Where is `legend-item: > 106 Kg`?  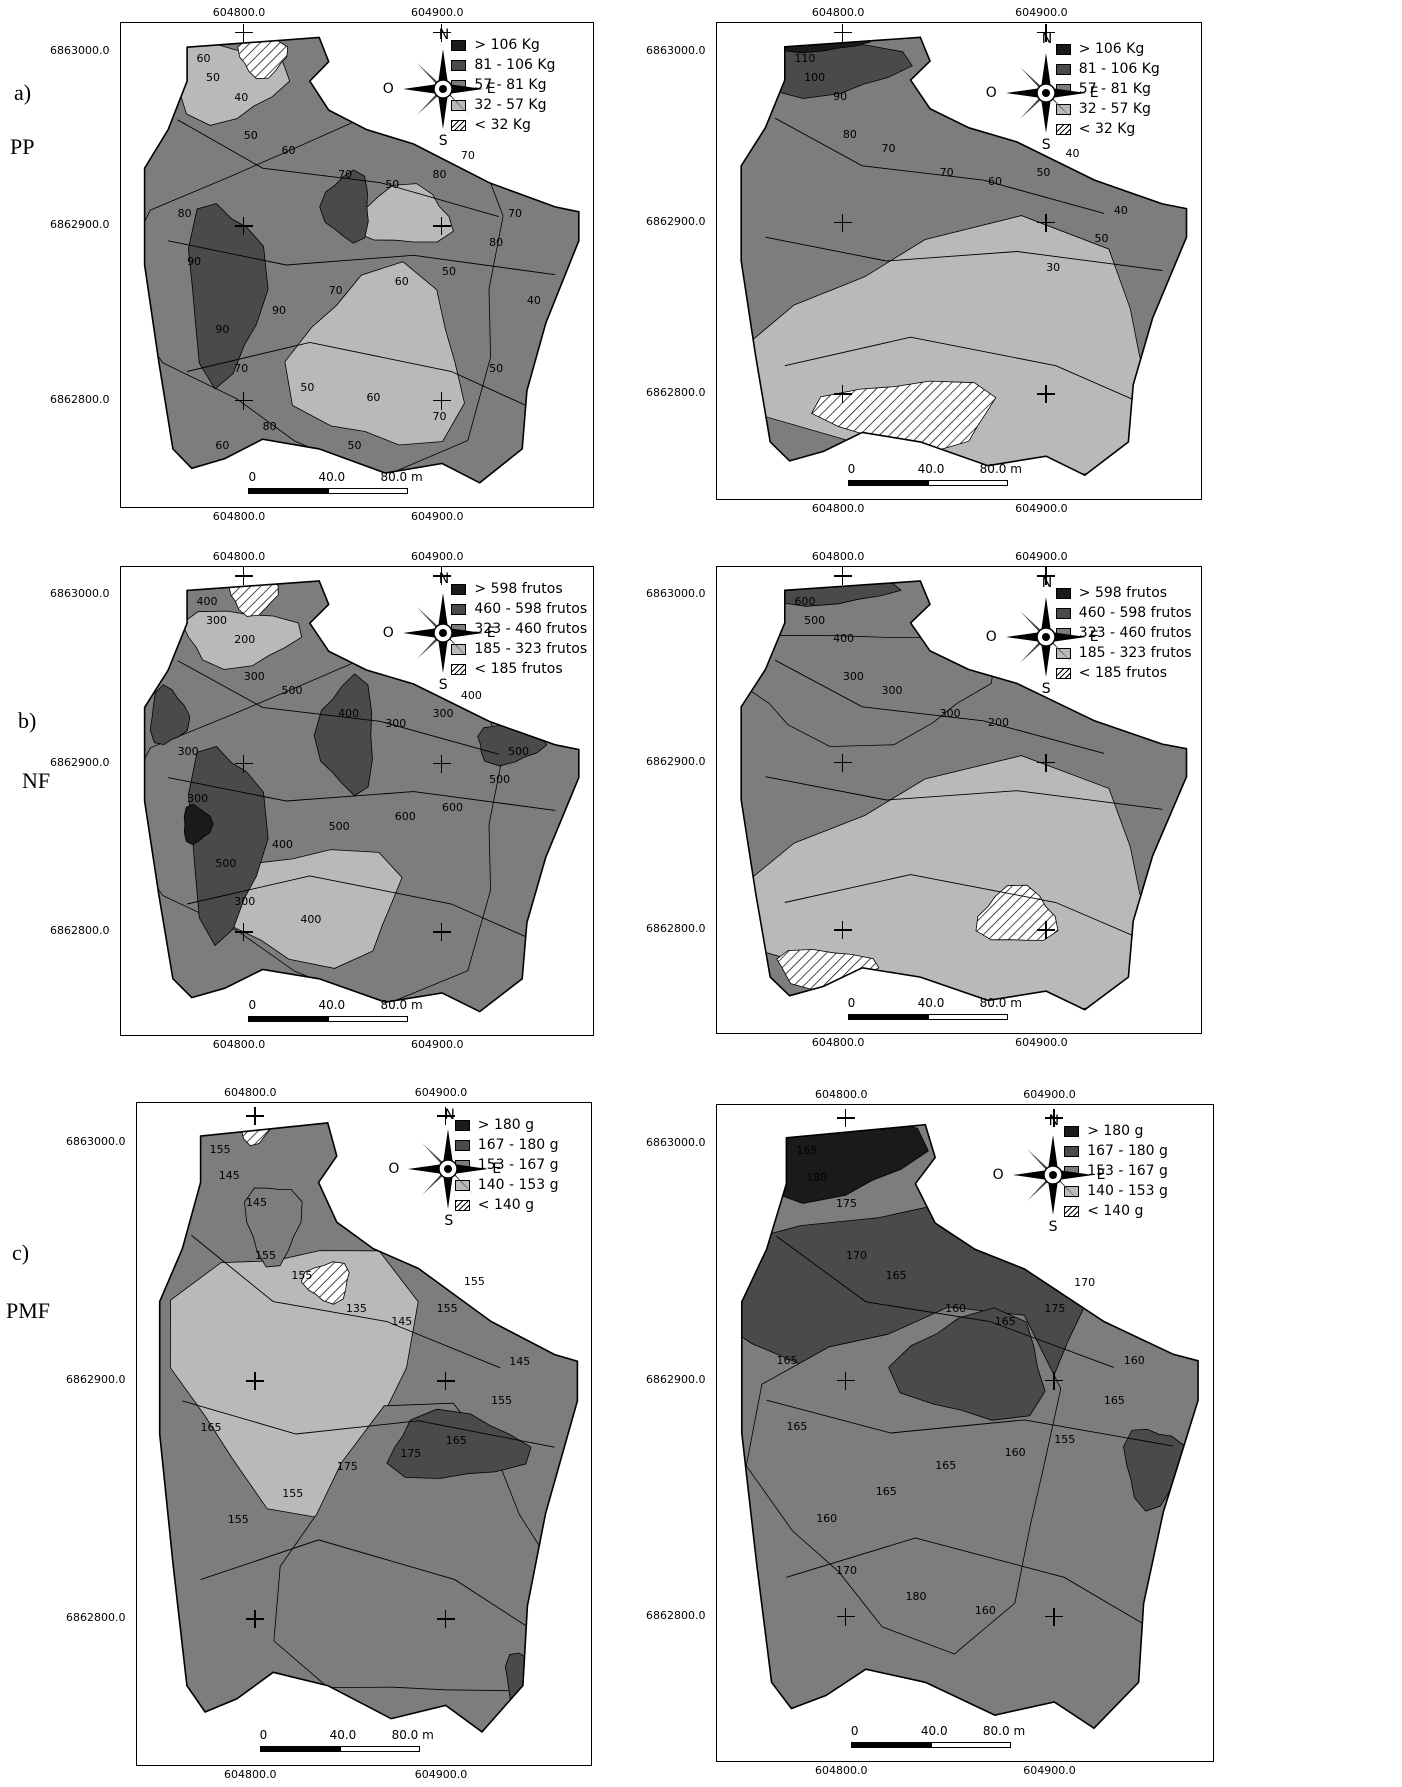
legend-item: > 106 Kg is located at coordinates (1107, 49).